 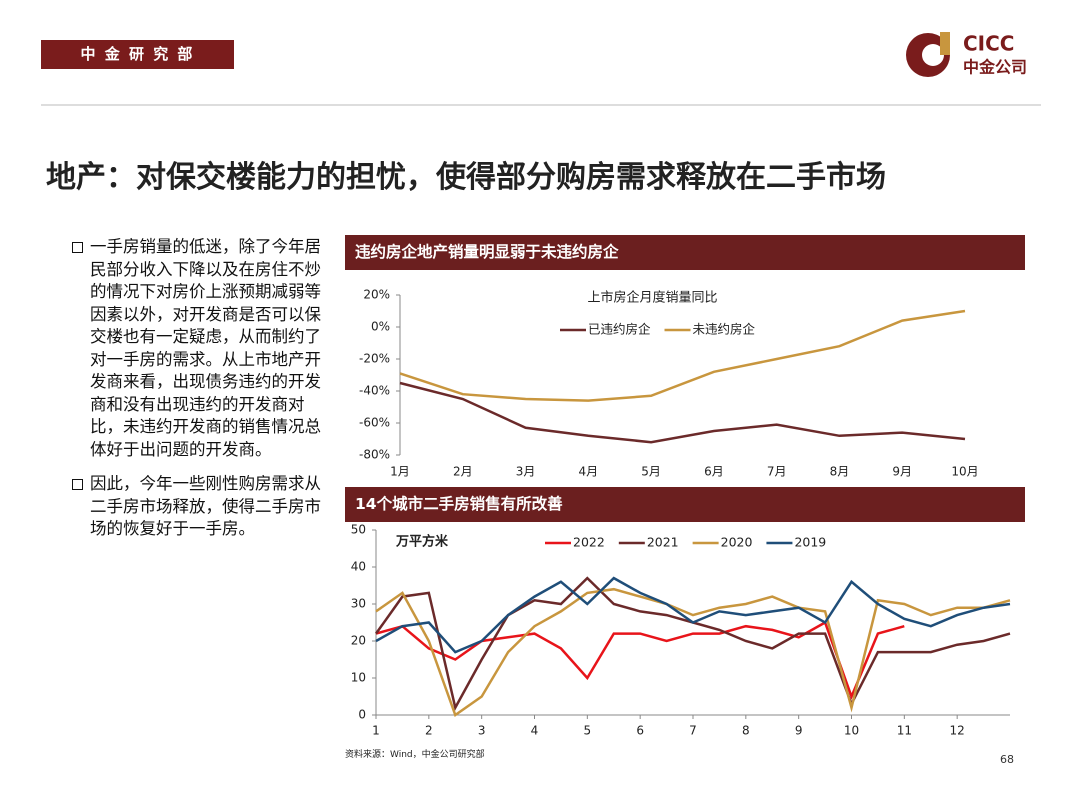 I want to click on x-tick-label: 5, so click(x=588, y=731).